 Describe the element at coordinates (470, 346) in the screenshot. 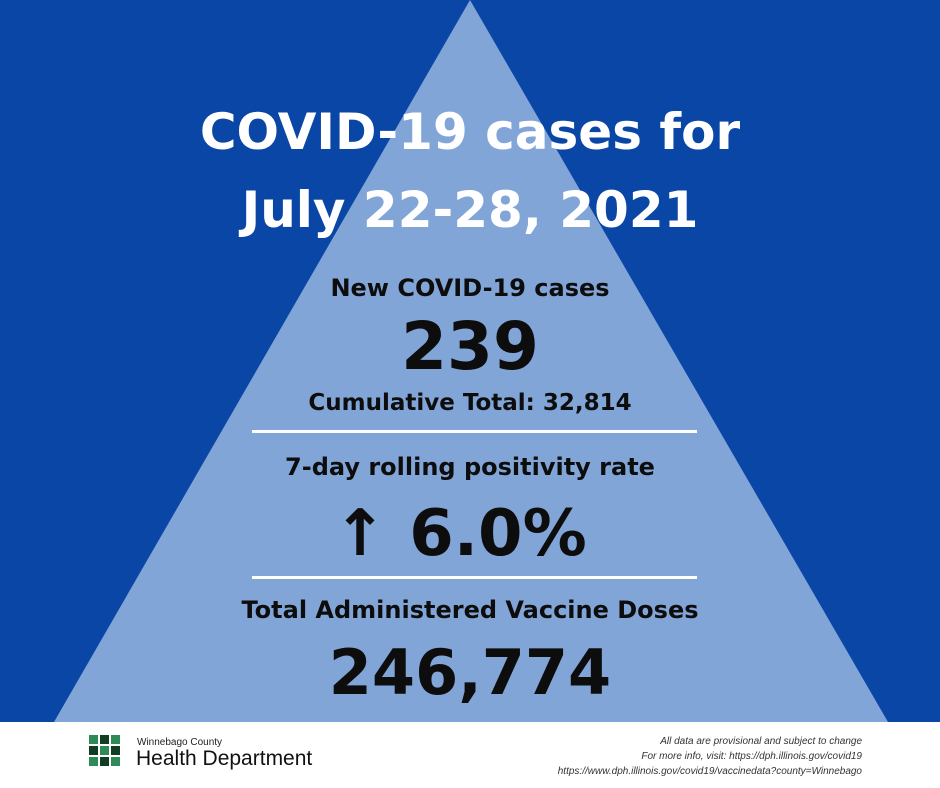

I see `new-cases-value: 239` at that location.